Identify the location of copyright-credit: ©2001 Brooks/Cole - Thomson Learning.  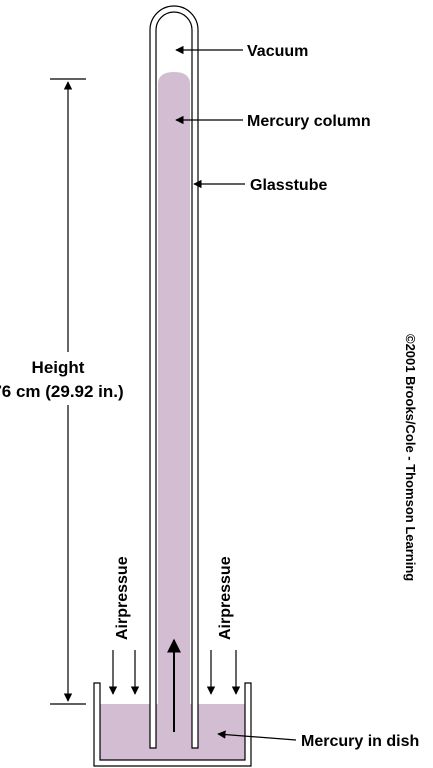
(410, 457).